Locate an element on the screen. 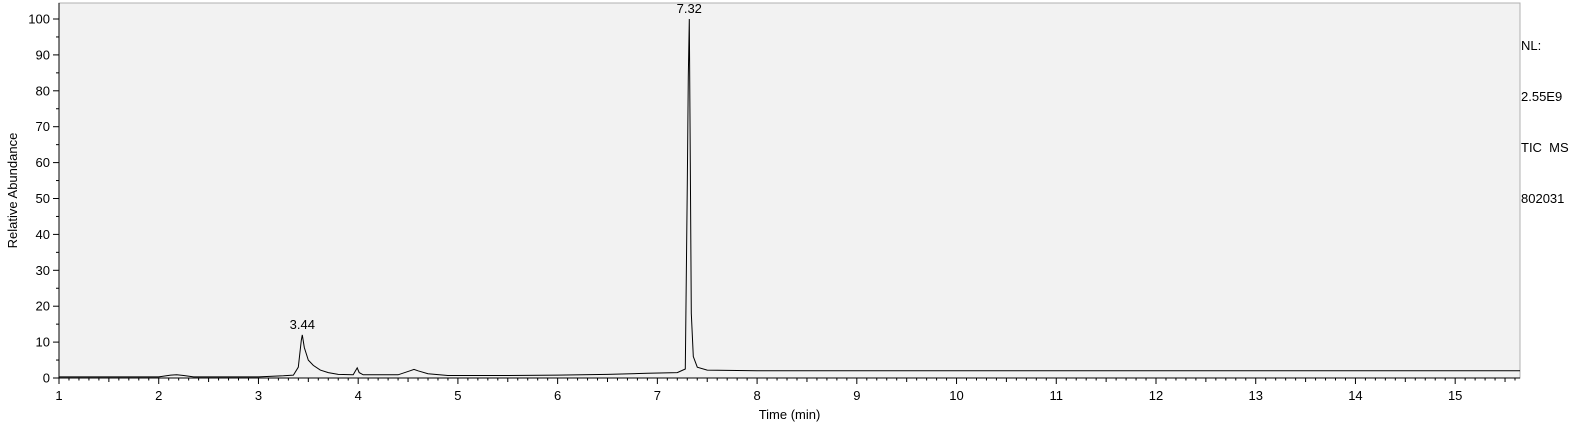  x-tick-label: 5 is located at coordinates (457, 395).